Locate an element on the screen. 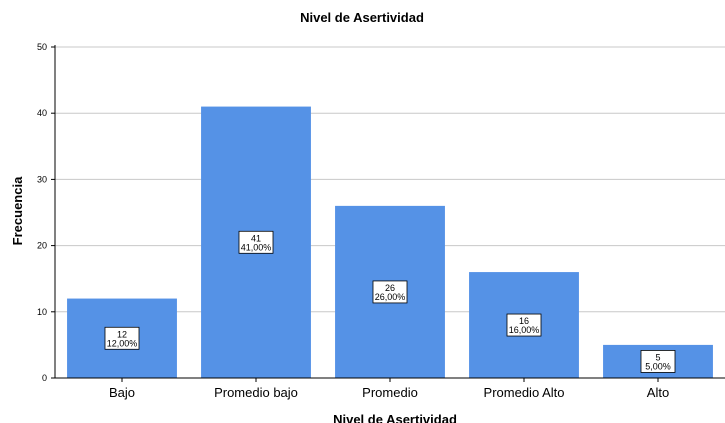 Image resolution: width=725 pixels, height=423 pixels. y-tick-label: 20 is located at coordinates (42, 246).